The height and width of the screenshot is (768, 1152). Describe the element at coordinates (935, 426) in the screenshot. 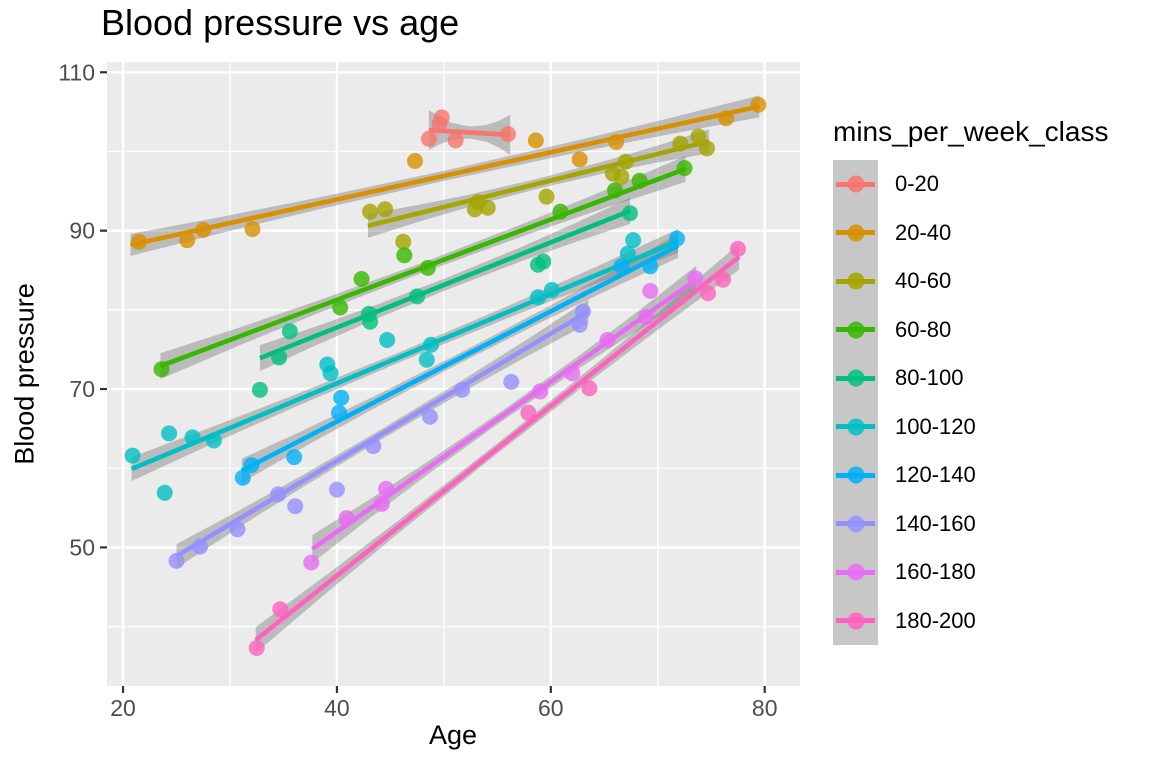

I see `legend-item-label: 100-120` at that location.